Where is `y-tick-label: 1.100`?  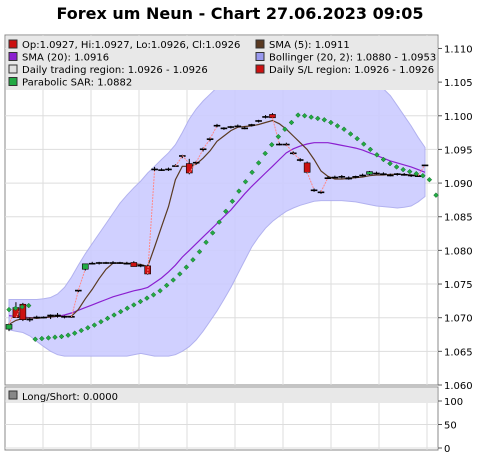 y-tick-label: 1.100 is located at coordinates (458, 117).